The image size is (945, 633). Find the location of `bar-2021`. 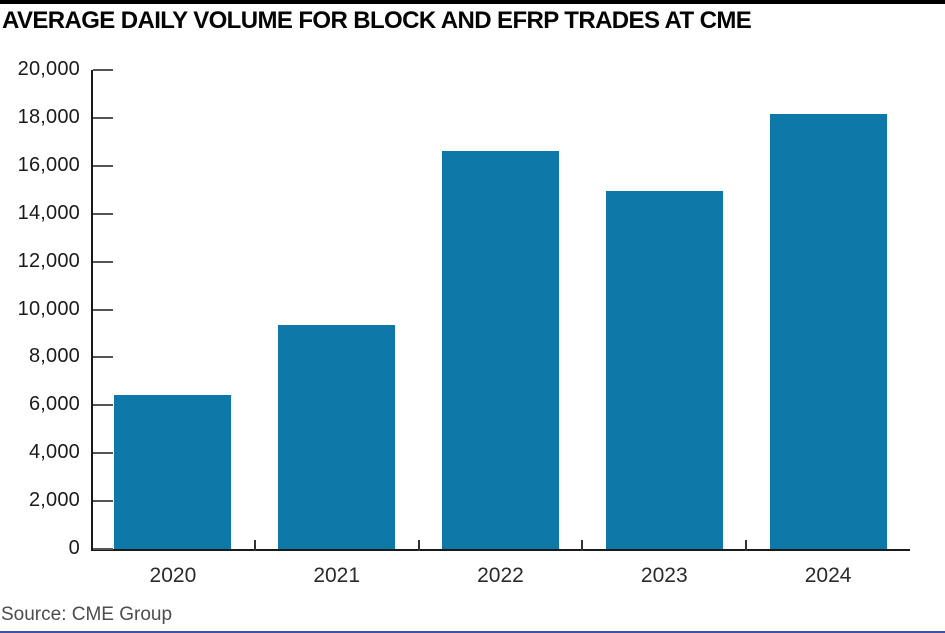

bar-2021 is located at coordinates (337, 437).